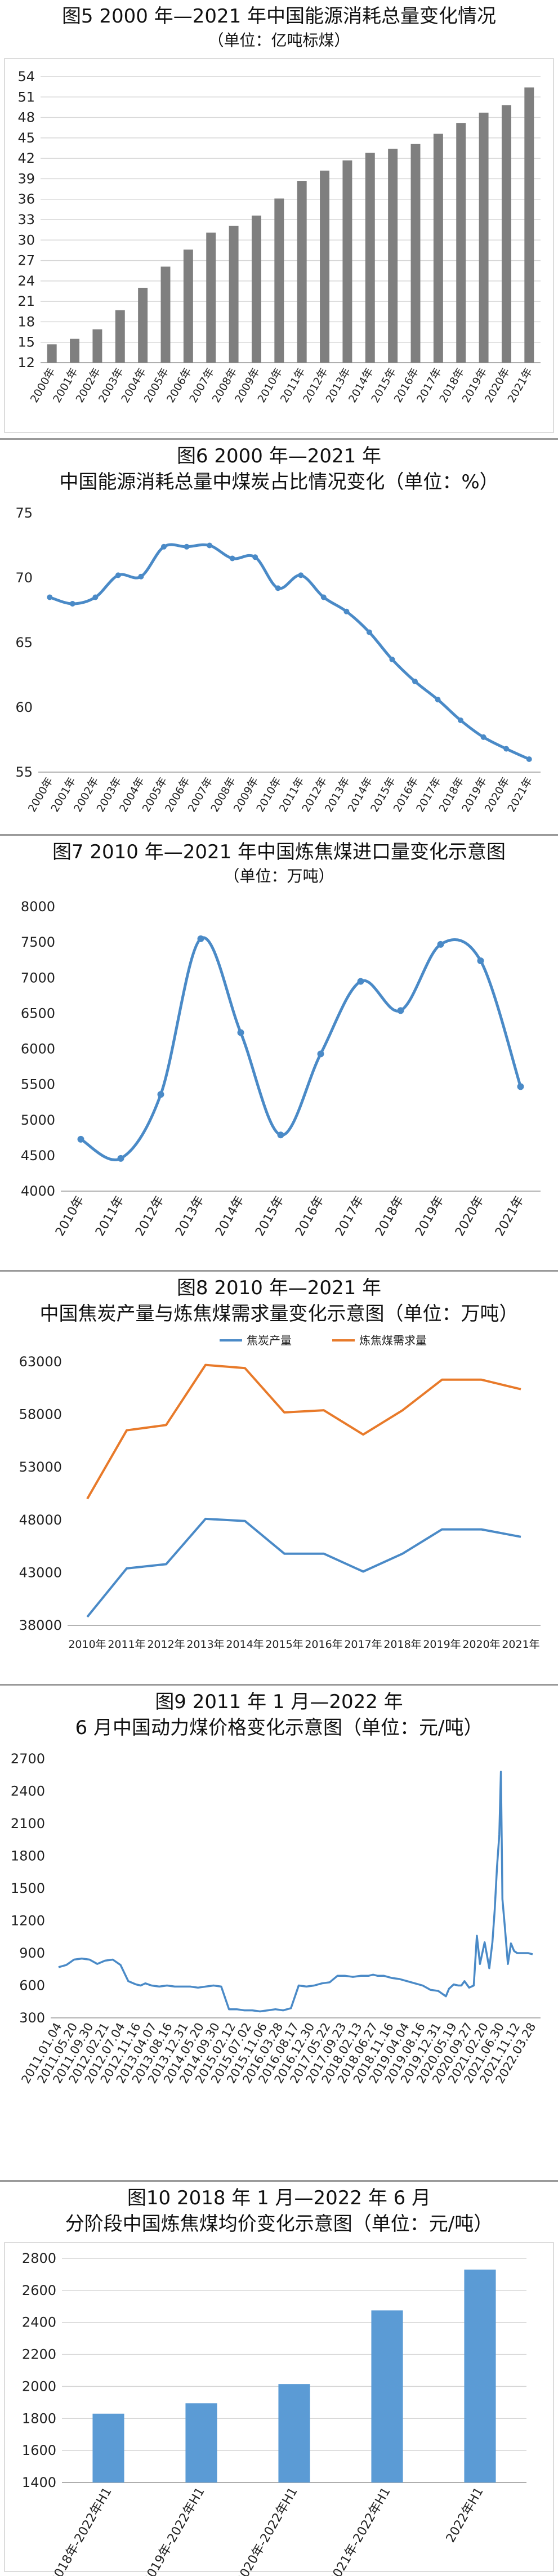 This screenshot has width=558, height=2576. Describe the element at coordinates (38, 1156) in the screenshot. I see `y-tick-label: 4500` at that location.